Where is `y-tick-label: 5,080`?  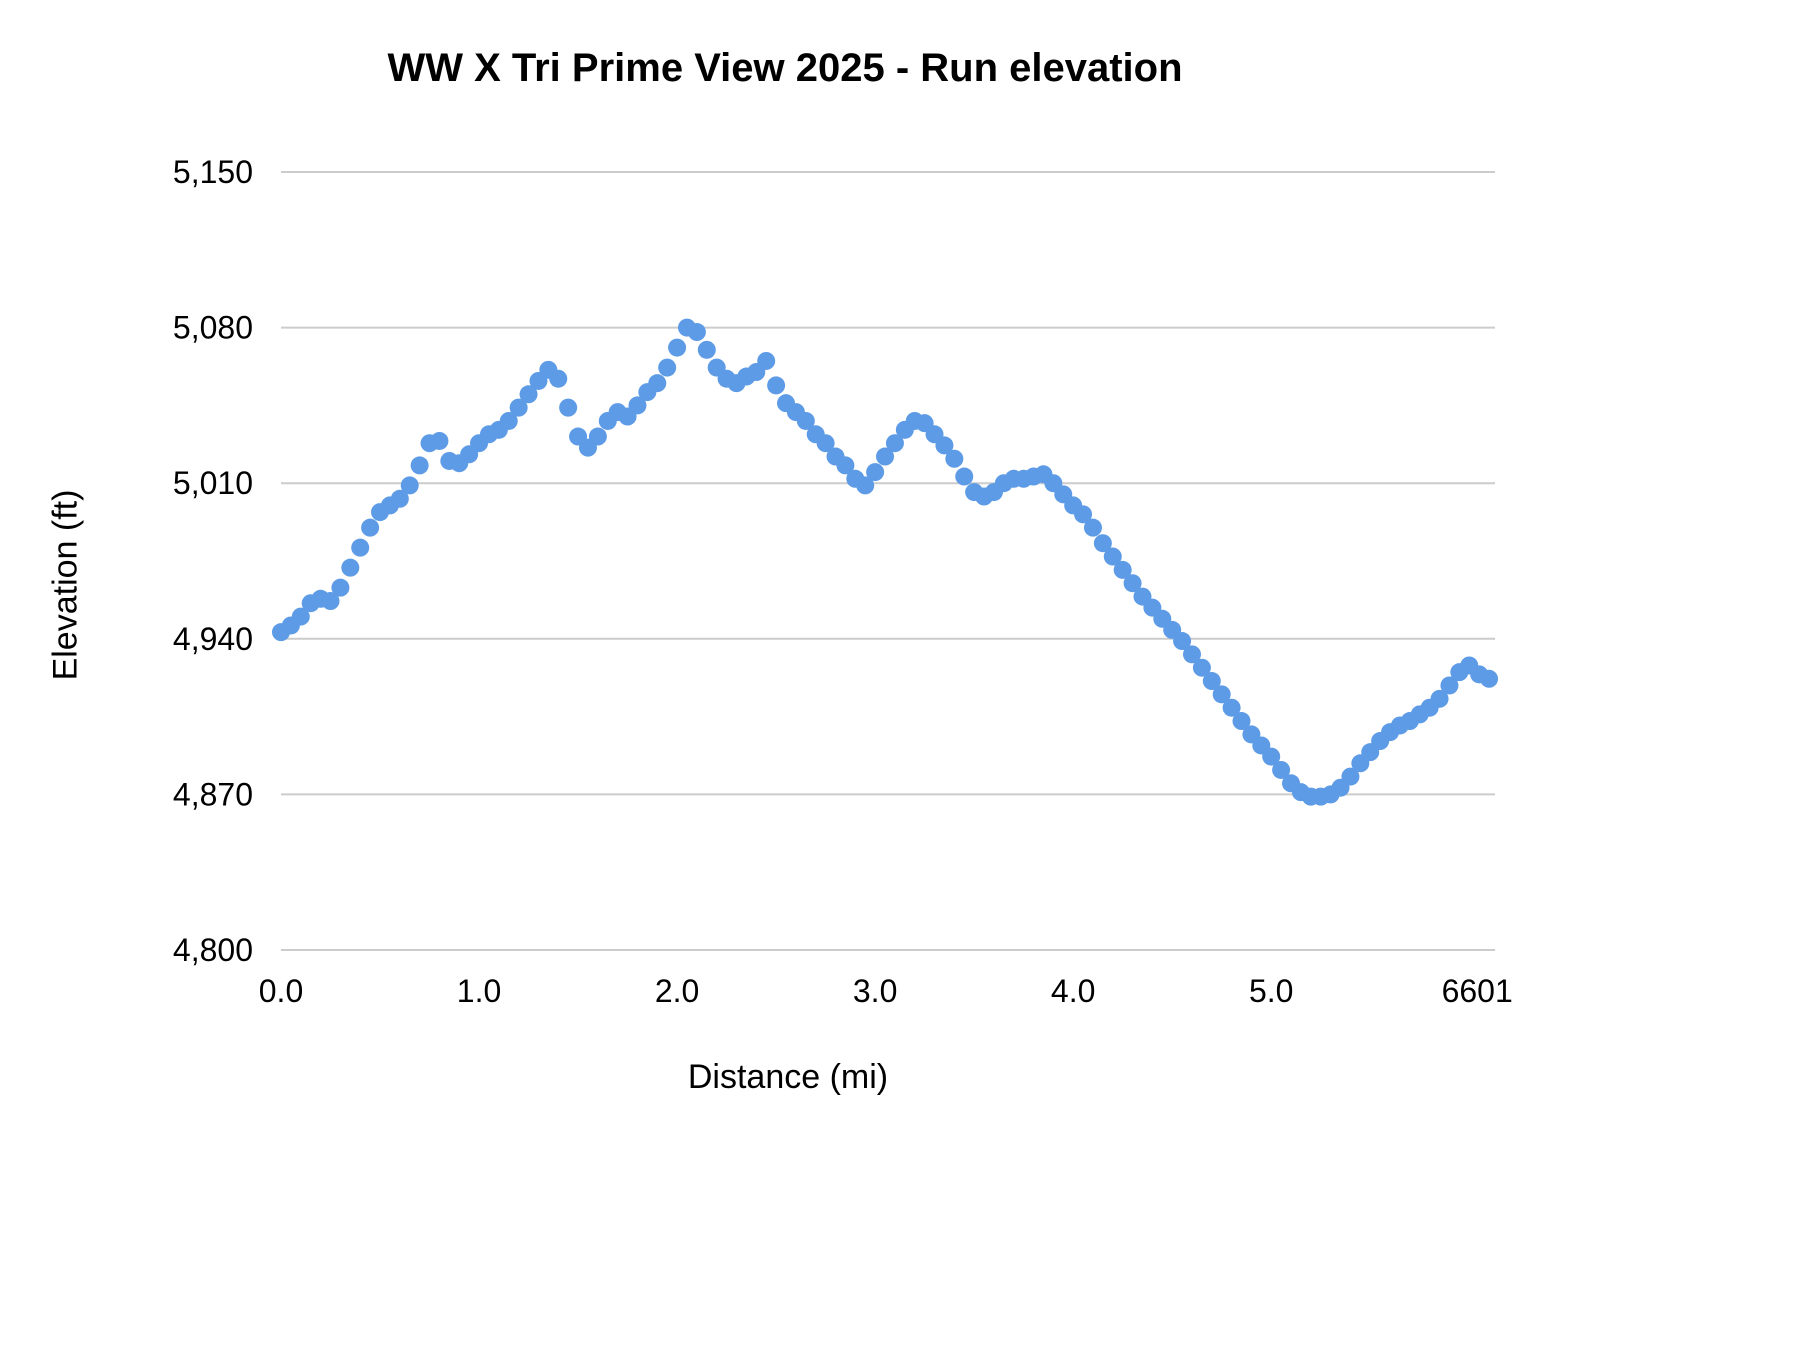 y-tick-label: 5,080 is located at coordinates (213, 328).